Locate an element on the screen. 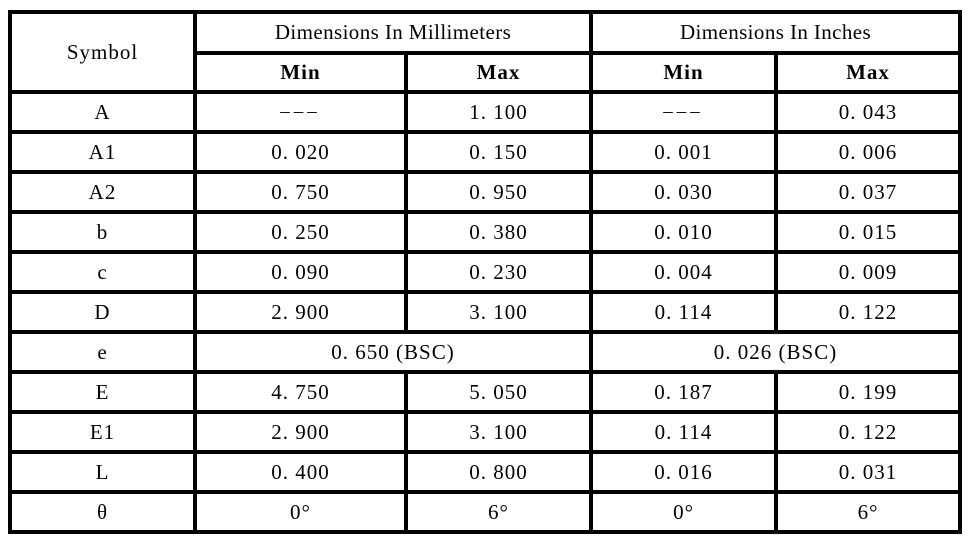 The width and height of the screenshot is (970, 541). cell-mm-max: 1. 100 is located at coordinates (498, 112).